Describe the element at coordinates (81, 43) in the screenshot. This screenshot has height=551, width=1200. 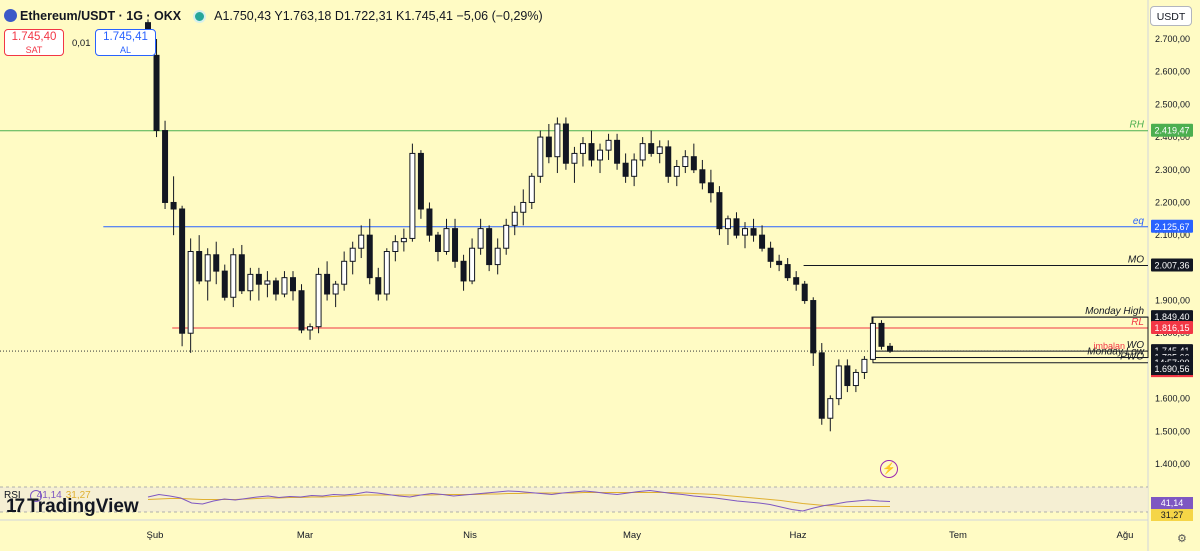
I see `spread-value: 0,01` at that location.